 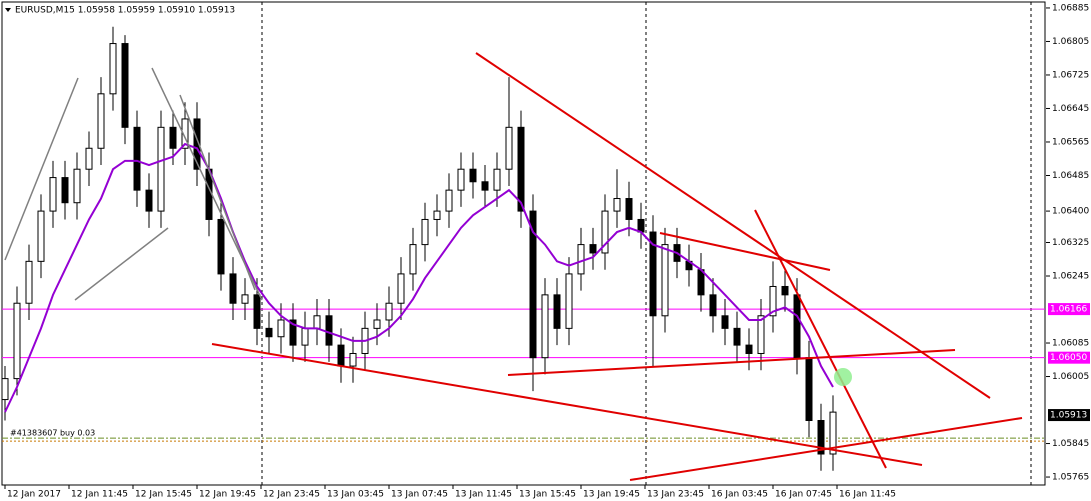 I want to click on price-label: 1.06050, so click(x=1068, y=358).